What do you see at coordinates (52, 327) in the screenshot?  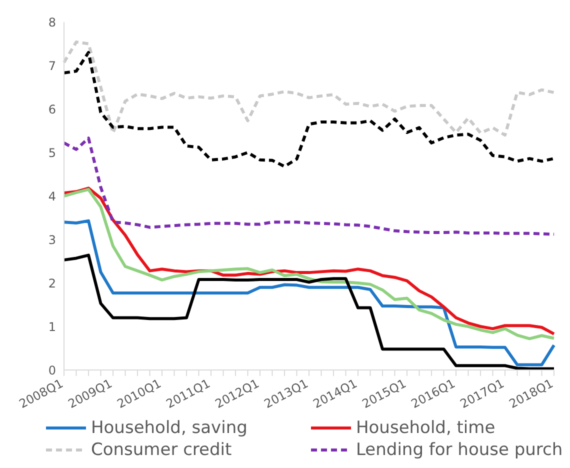 I see `y-tick-label: 1` at bounding box center [52, 327].